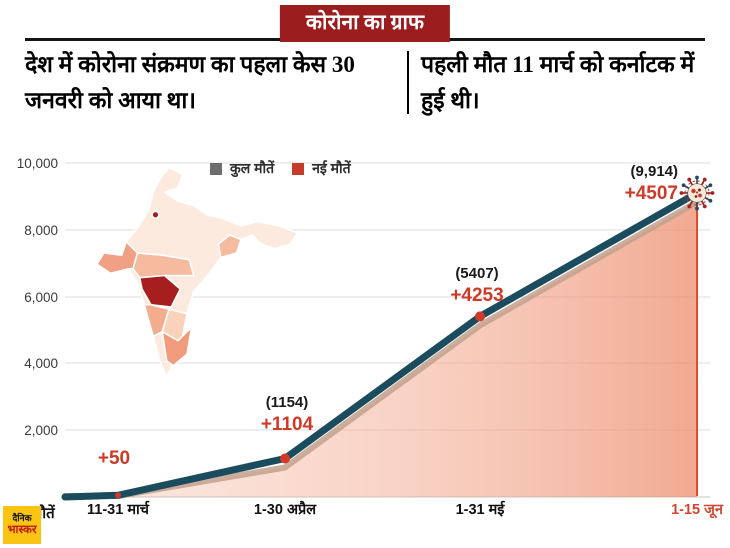  What do you see at coordinates (41, 297) in the screenshot?
I see `ytick-6000: 6,000` at bounding box center [41, 297].